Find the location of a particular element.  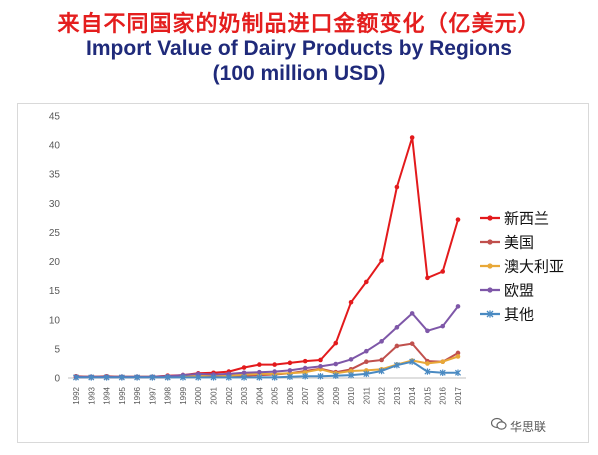

x-tick-label: 2015 is located at coordinates (427, 395).